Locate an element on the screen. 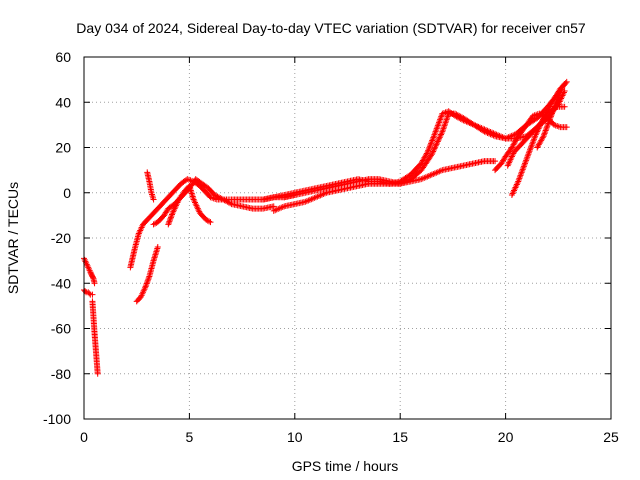 The height and width of the screenshot is (480, 640). y-tick-label: 60 is located at coordinates (63, 57).